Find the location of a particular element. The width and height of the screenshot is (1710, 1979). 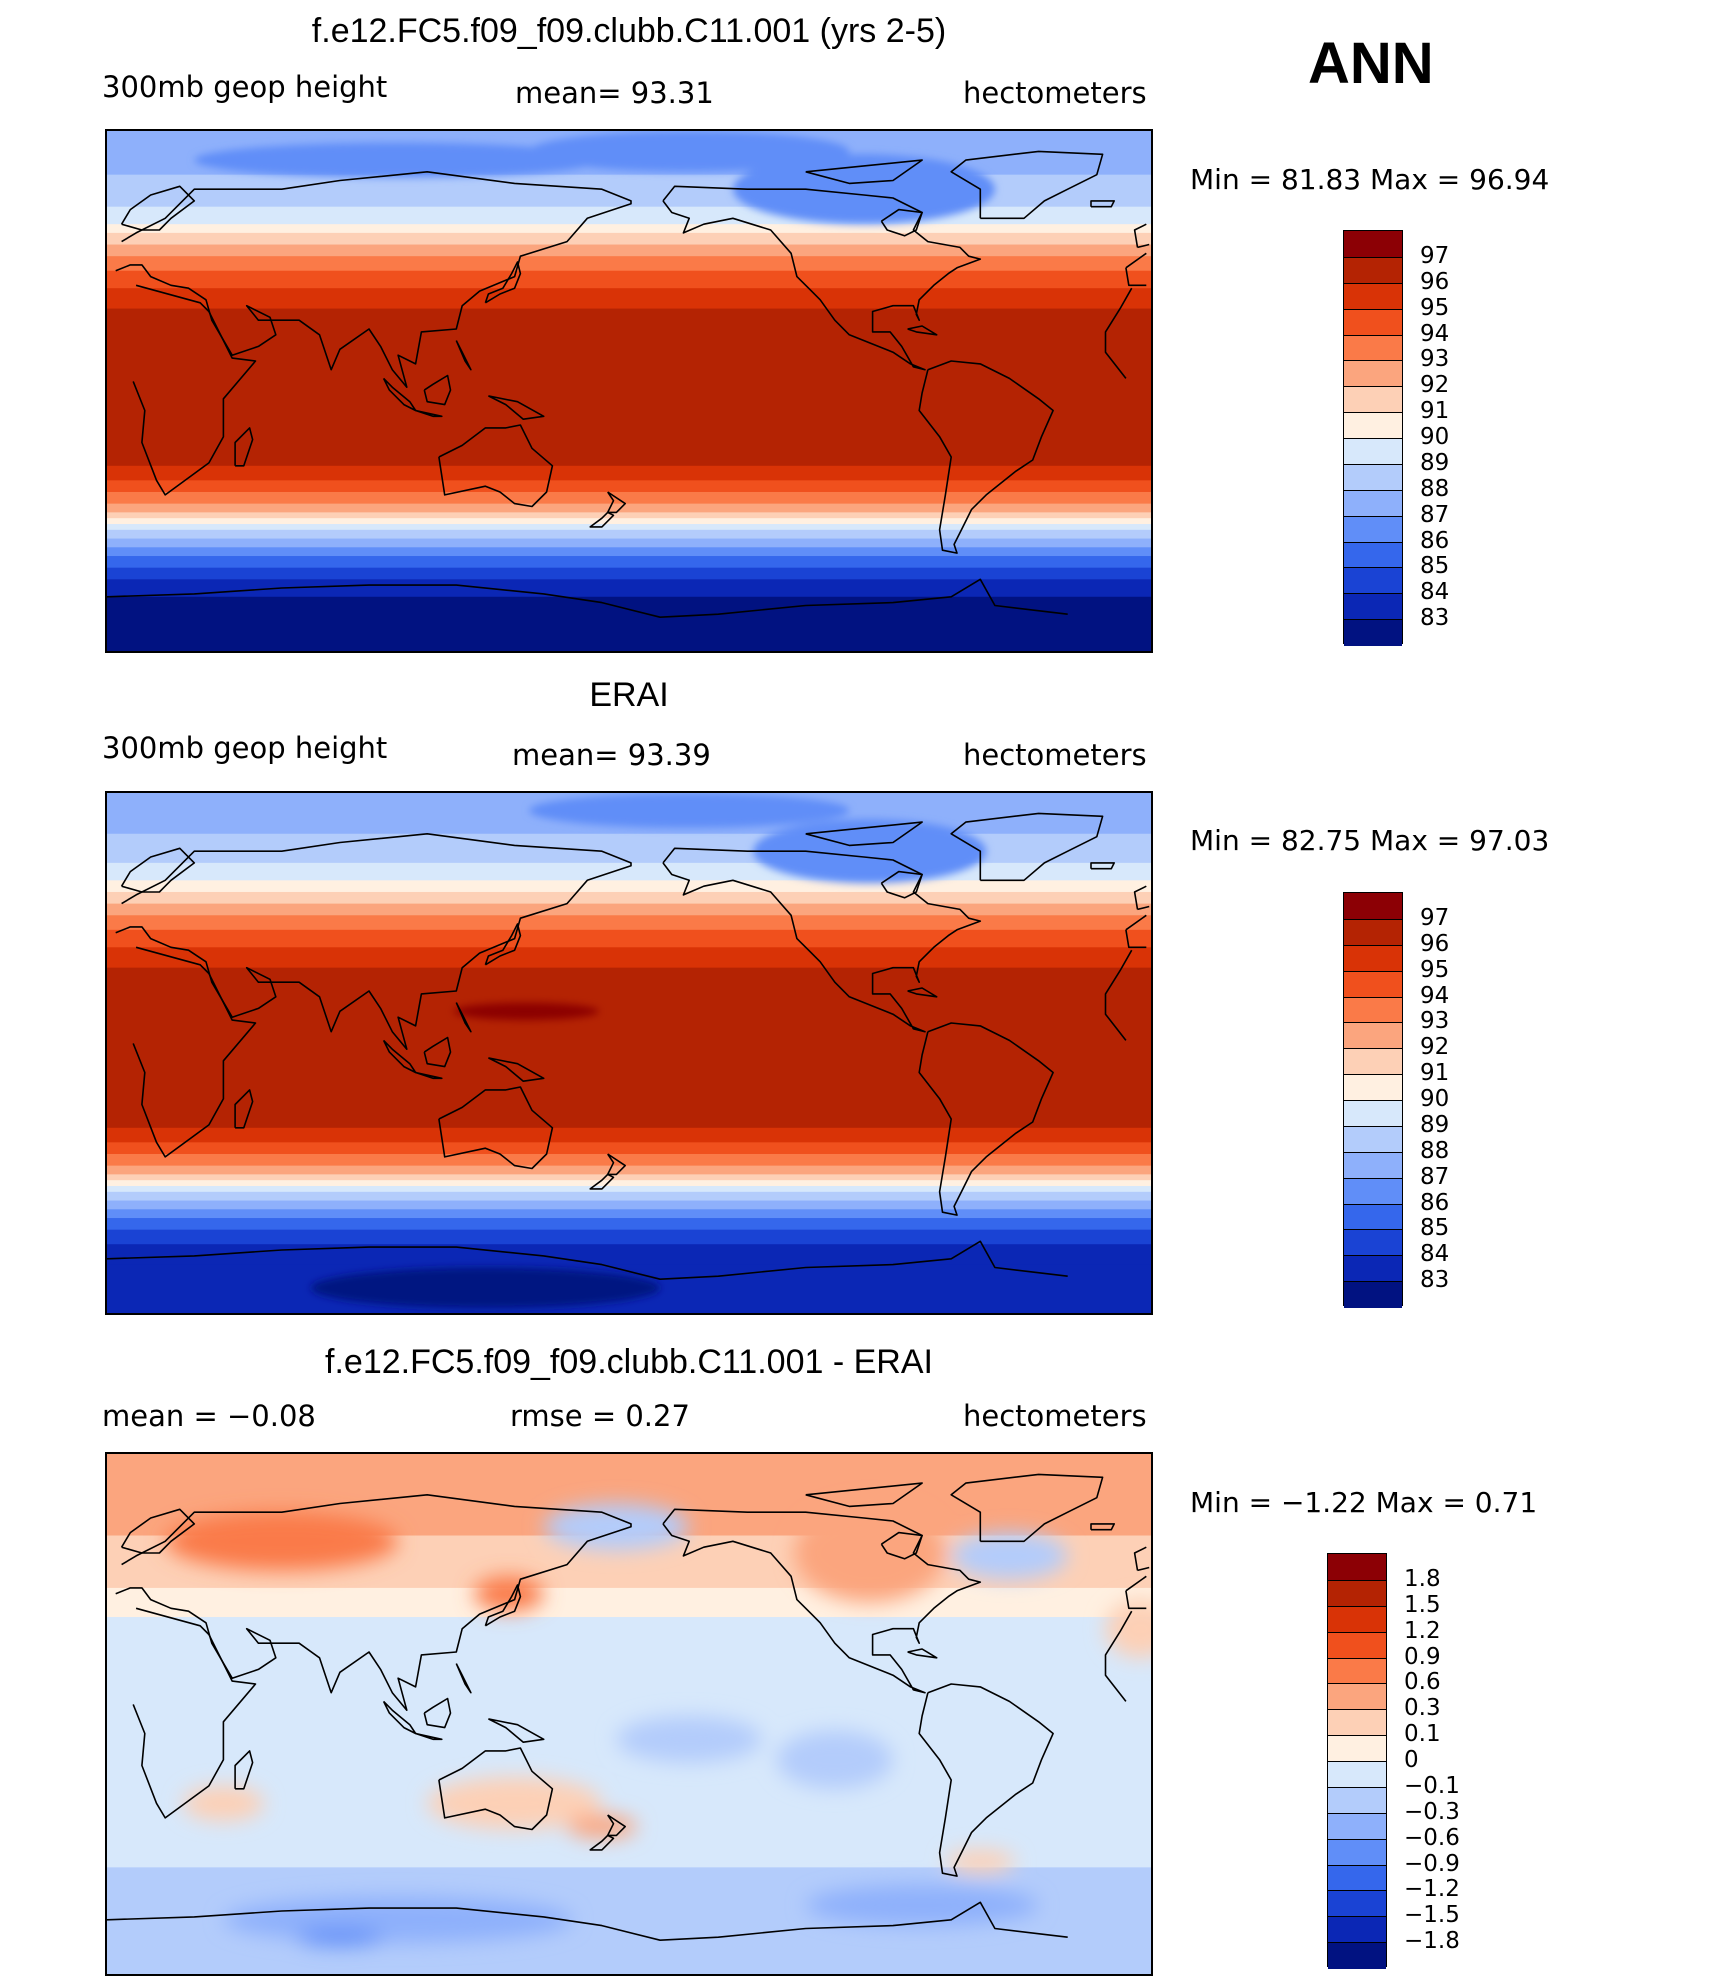

colorbar-label: 0.3 is located at coordinates (1422, 1708).